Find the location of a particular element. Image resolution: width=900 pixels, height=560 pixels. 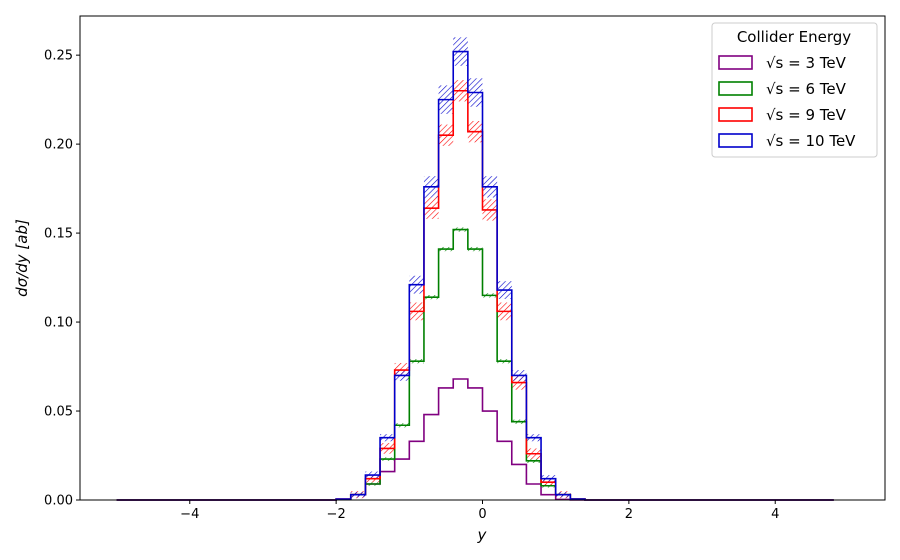

legend-entry-label: √s = 6 TeV is located at coordinates (806, 89).